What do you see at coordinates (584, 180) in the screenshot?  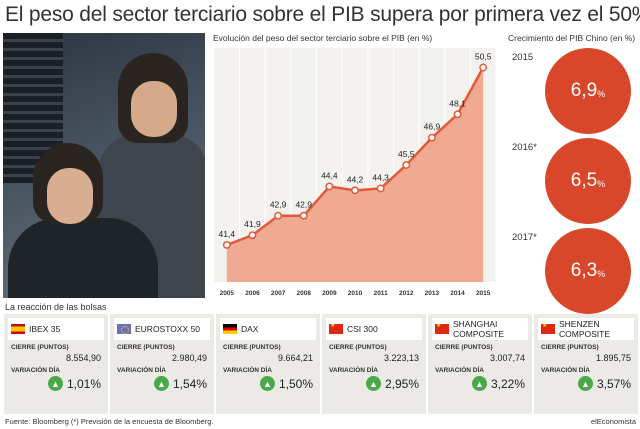 I see `growth-value: 6,5` at bounding box center [584, 180].